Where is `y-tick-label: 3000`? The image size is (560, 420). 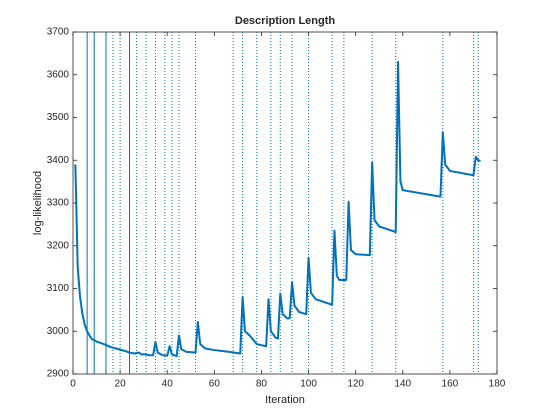
y-tick-label: 3000 is located at coordinates (58, 331).